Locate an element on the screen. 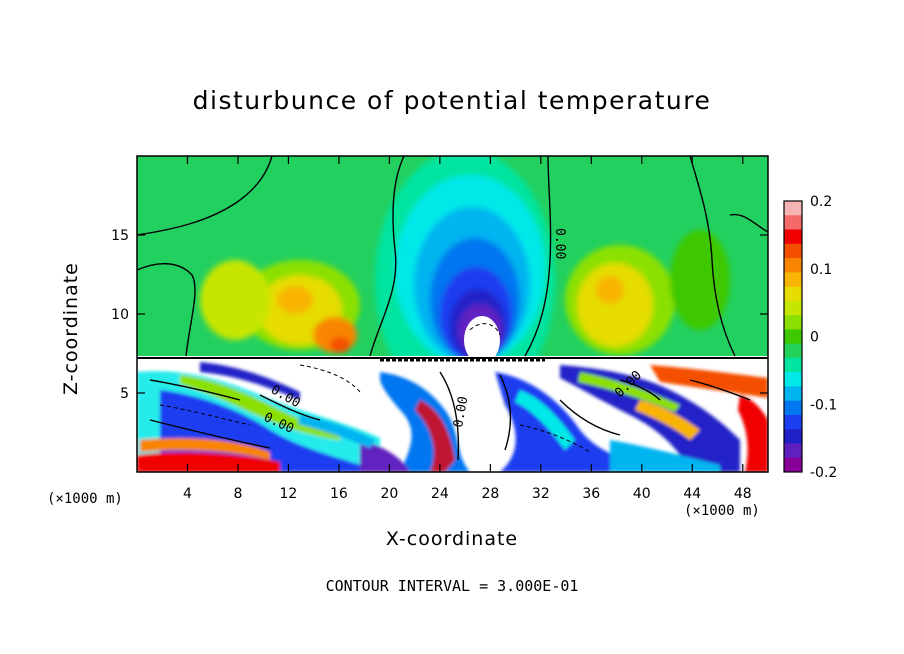 The width and height of the screenshot is (904, 654). chart-title: disturbunce of potential temperature is located at coordinates (452, 100).